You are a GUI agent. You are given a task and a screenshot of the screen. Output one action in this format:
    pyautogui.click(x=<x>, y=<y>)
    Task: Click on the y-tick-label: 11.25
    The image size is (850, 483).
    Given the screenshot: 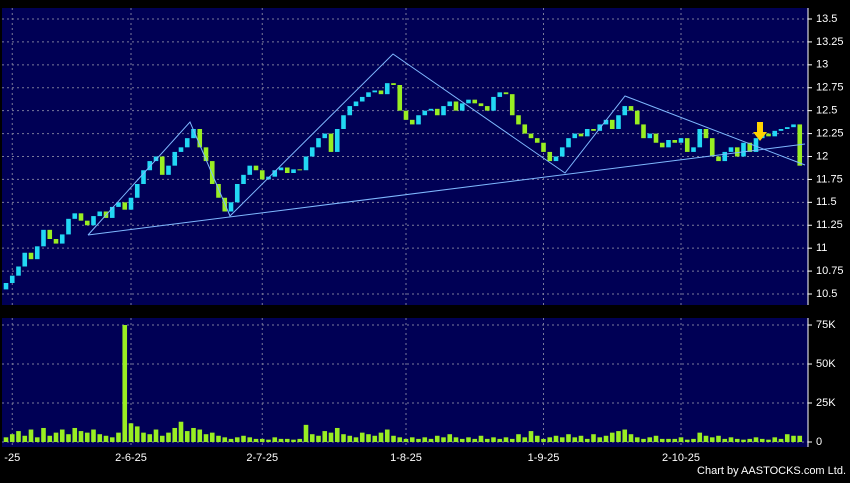 What is the action you would take?
    pyautogui.click(x=829, y=225)
    